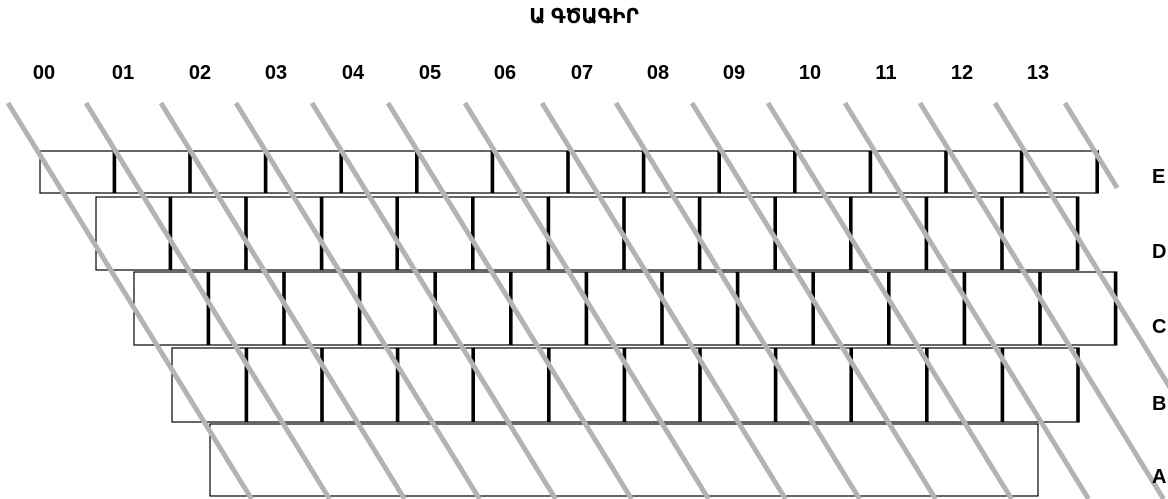 The width and height of the screenshot is (1168, 499). I want to click on column-label-09: 09, so click(734, 73).